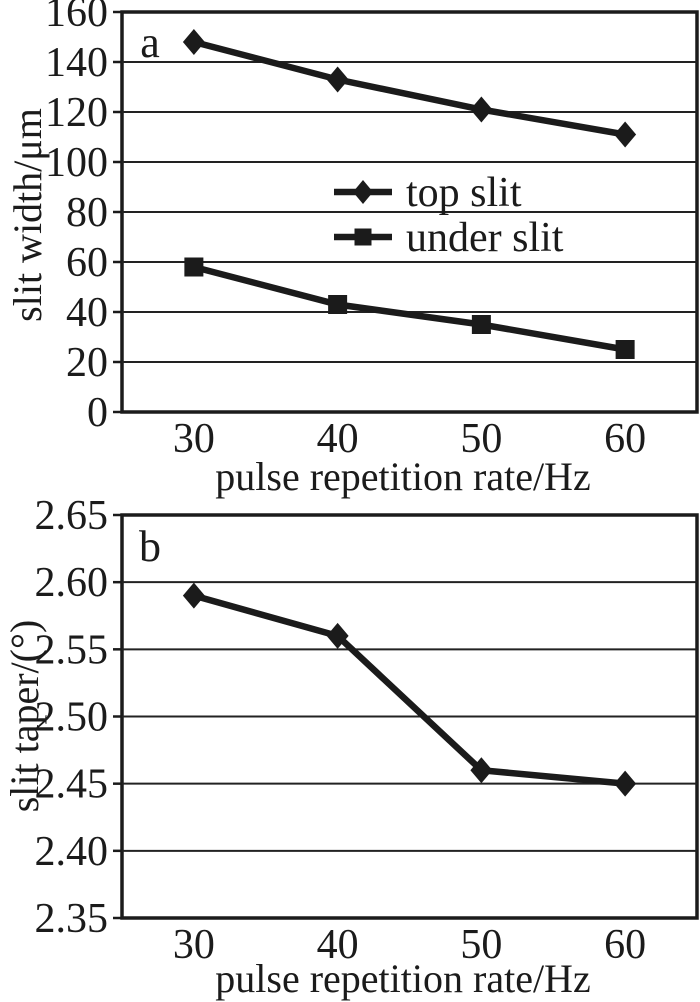 The width and height of the screenshot is (700, 1002). Describe the element at coordinates (150, 546) in the screenshot. I see `chart-b-panel-label: b` at that location.